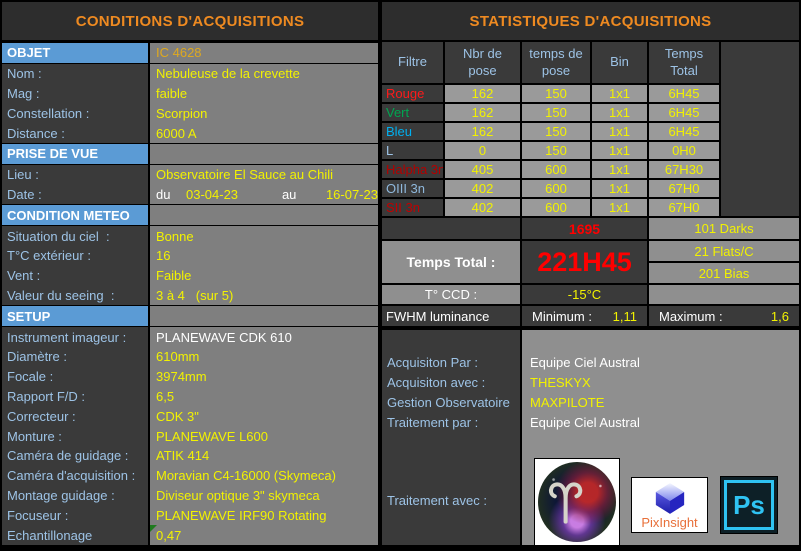  Describe the element at coordinates (412, 93) in the screenshot. I see `filter-name: Rouge` at that location.